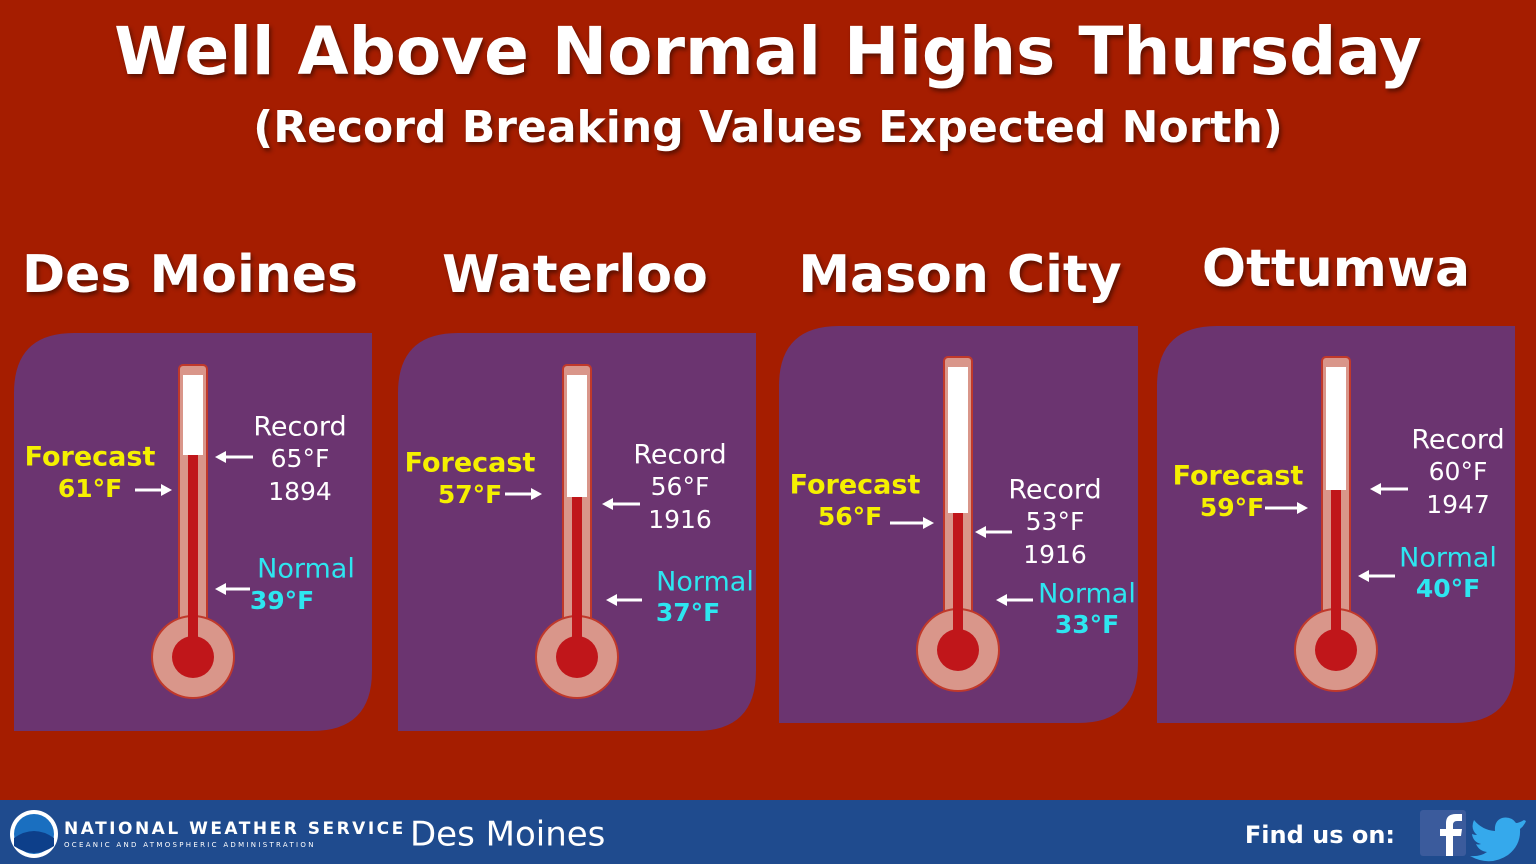  Describe the element at coordinates (282, 600) in the screenshot. I see `normal-value: 39°F` at that location.